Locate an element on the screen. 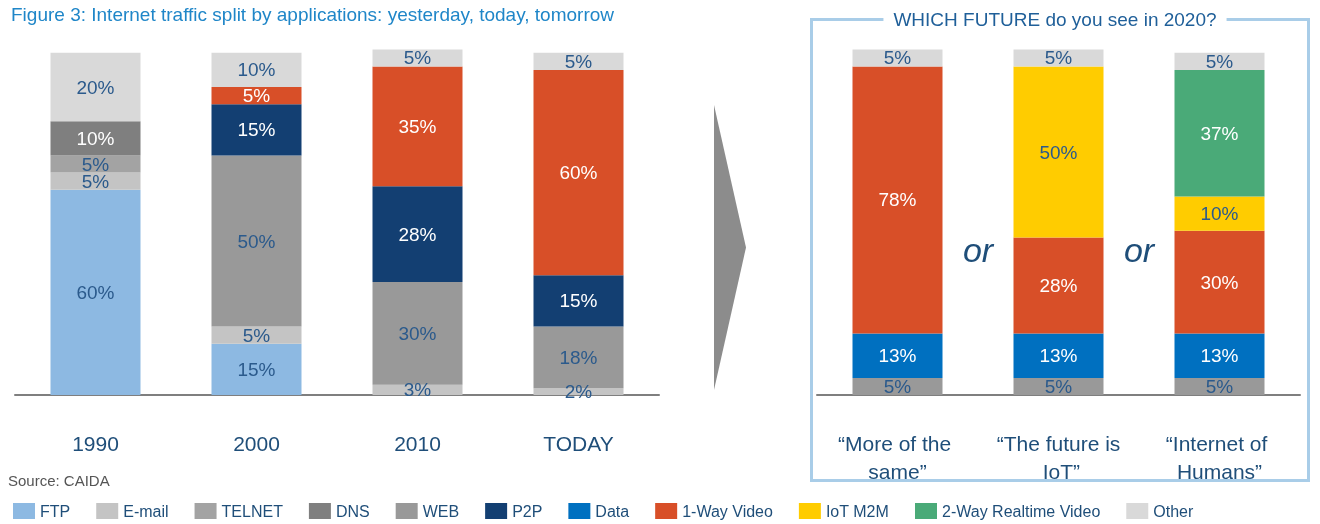  legend-label: Other is located at coordinates (1173, 511).